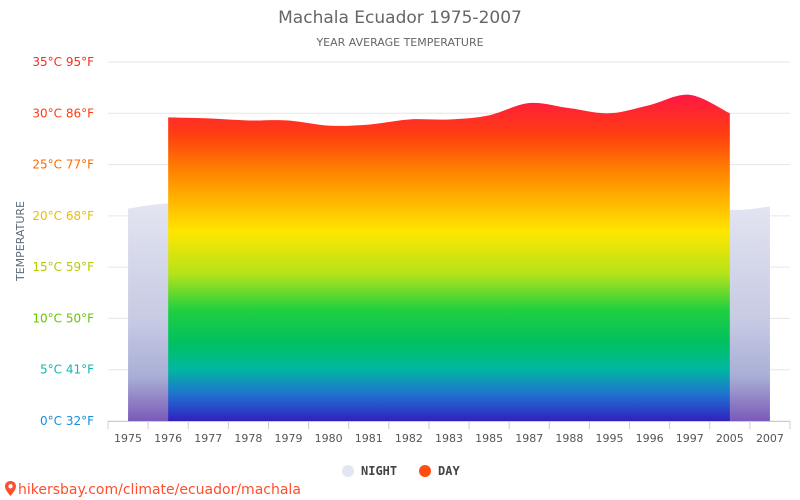  Describe the element at coordinates (730, 438) in the screenshot. I see `x-tick-label: 2005` at that location.